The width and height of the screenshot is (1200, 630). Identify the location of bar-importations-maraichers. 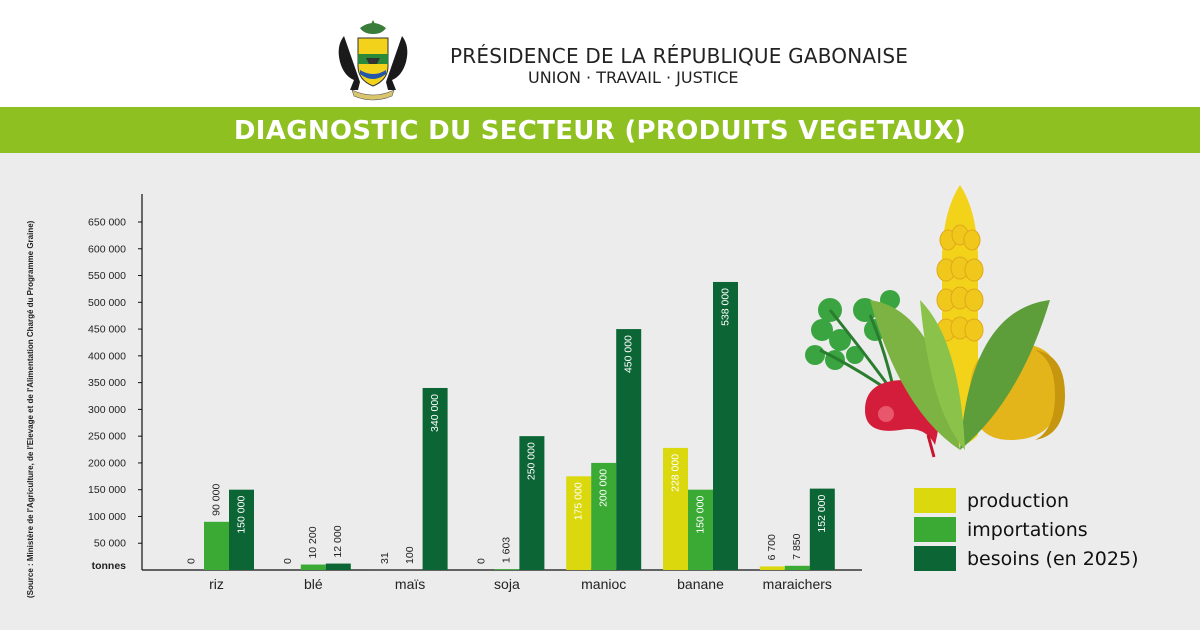
(797, 567).